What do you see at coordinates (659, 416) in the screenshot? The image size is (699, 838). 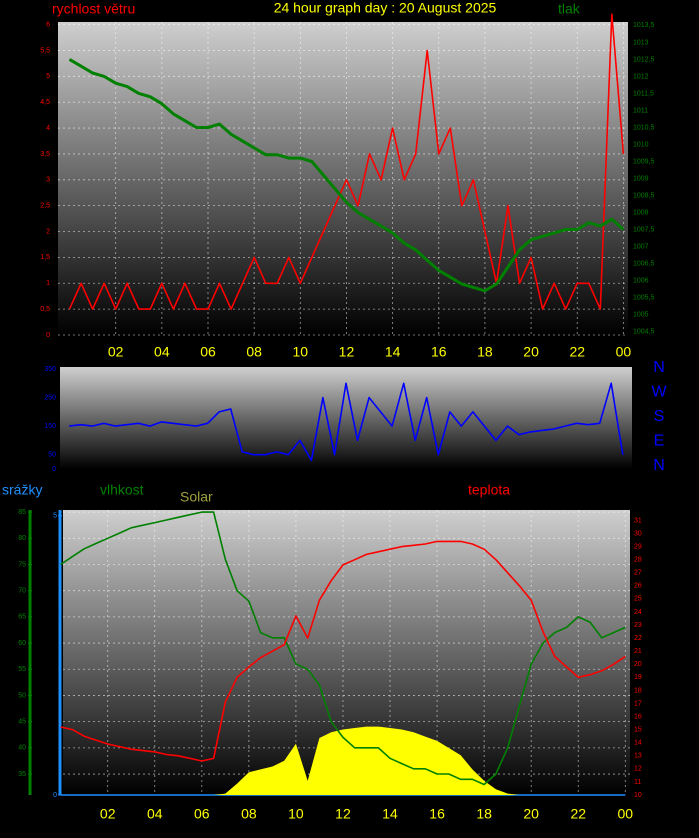 I see `annotation: S` at bounding box center [659, 416].